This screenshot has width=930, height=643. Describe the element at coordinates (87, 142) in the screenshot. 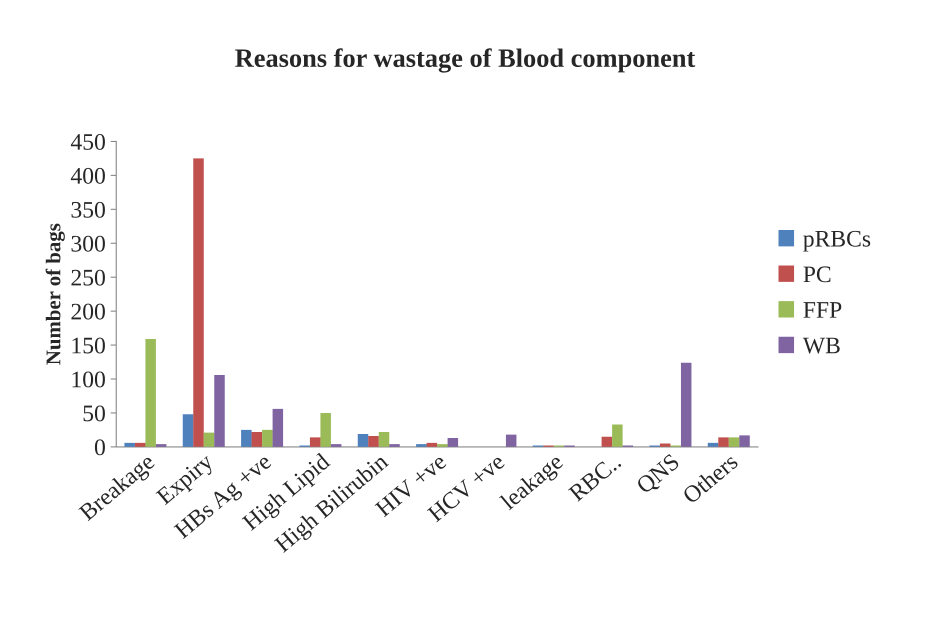

I see `y-tick-label: 450` at that location.